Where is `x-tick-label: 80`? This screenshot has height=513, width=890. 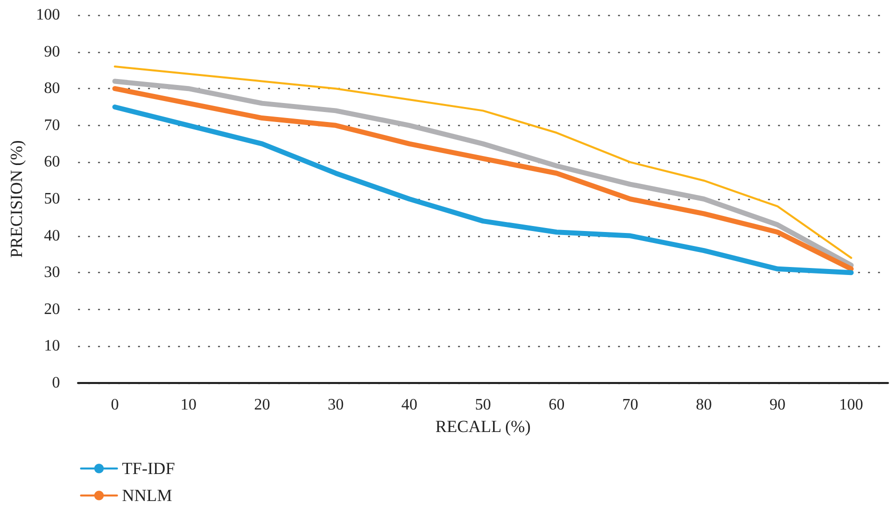
x-tick-label: 80 is located at coordinates (704, 405).